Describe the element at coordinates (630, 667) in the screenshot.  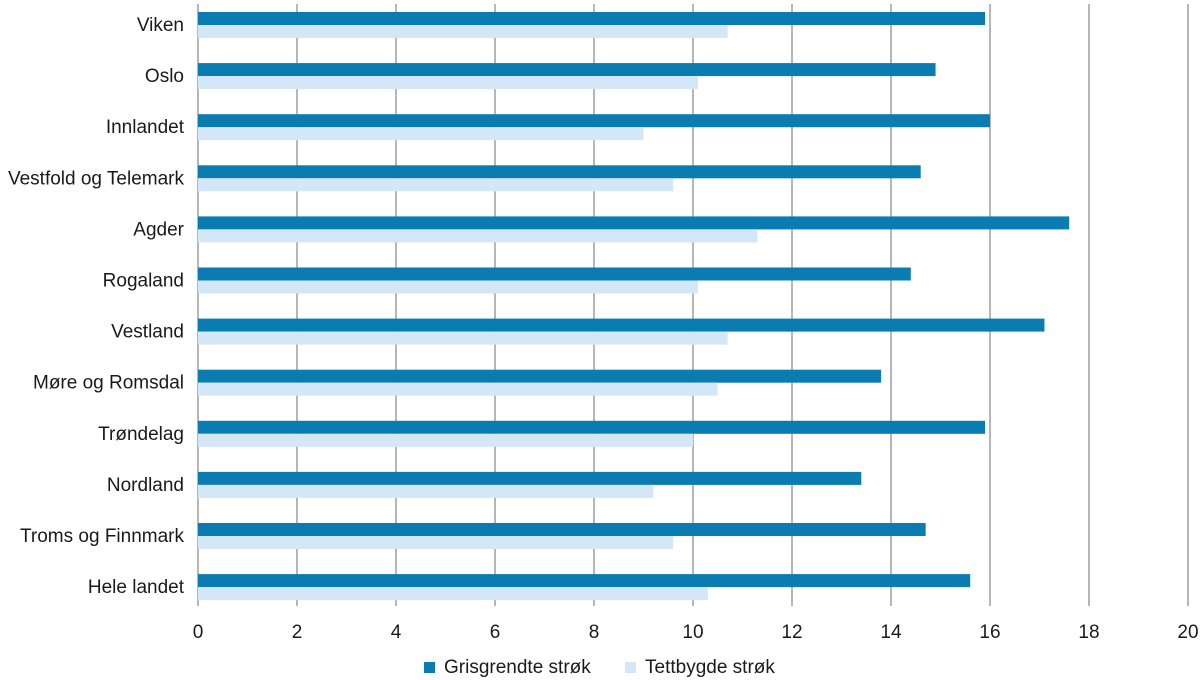
I see `legend-swatch-tettbygde` at that location.